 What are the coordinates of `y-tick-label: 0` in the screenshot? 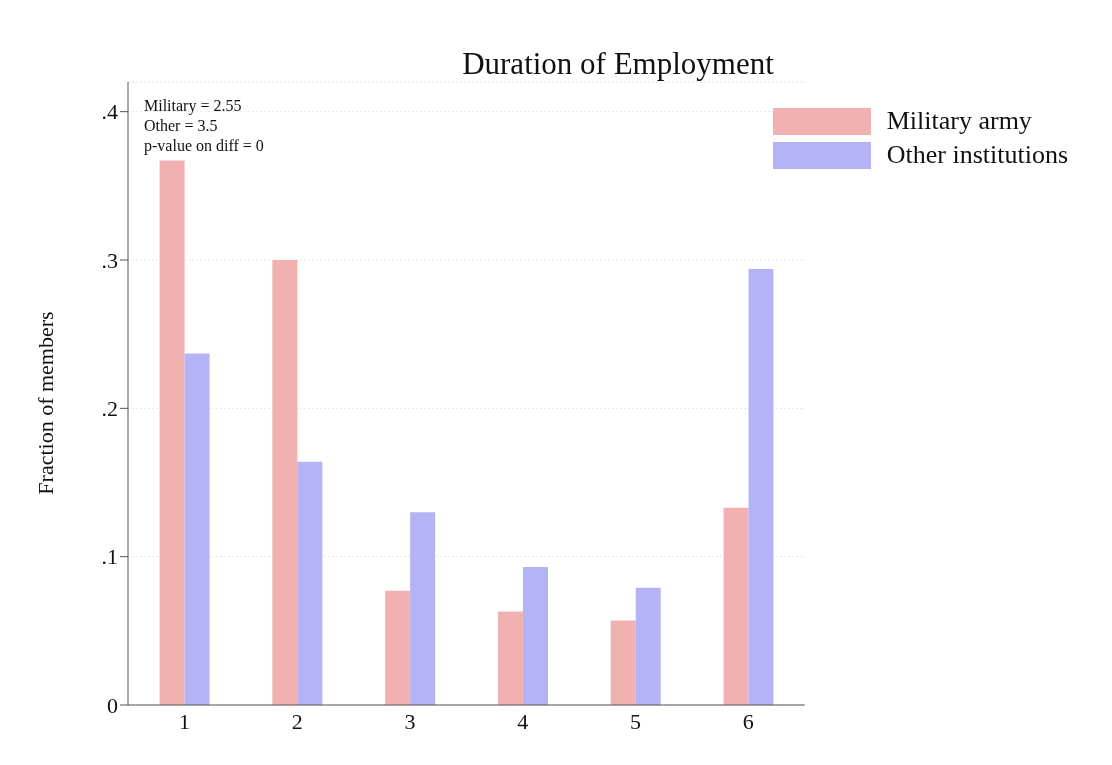 It's located at (112, 705).